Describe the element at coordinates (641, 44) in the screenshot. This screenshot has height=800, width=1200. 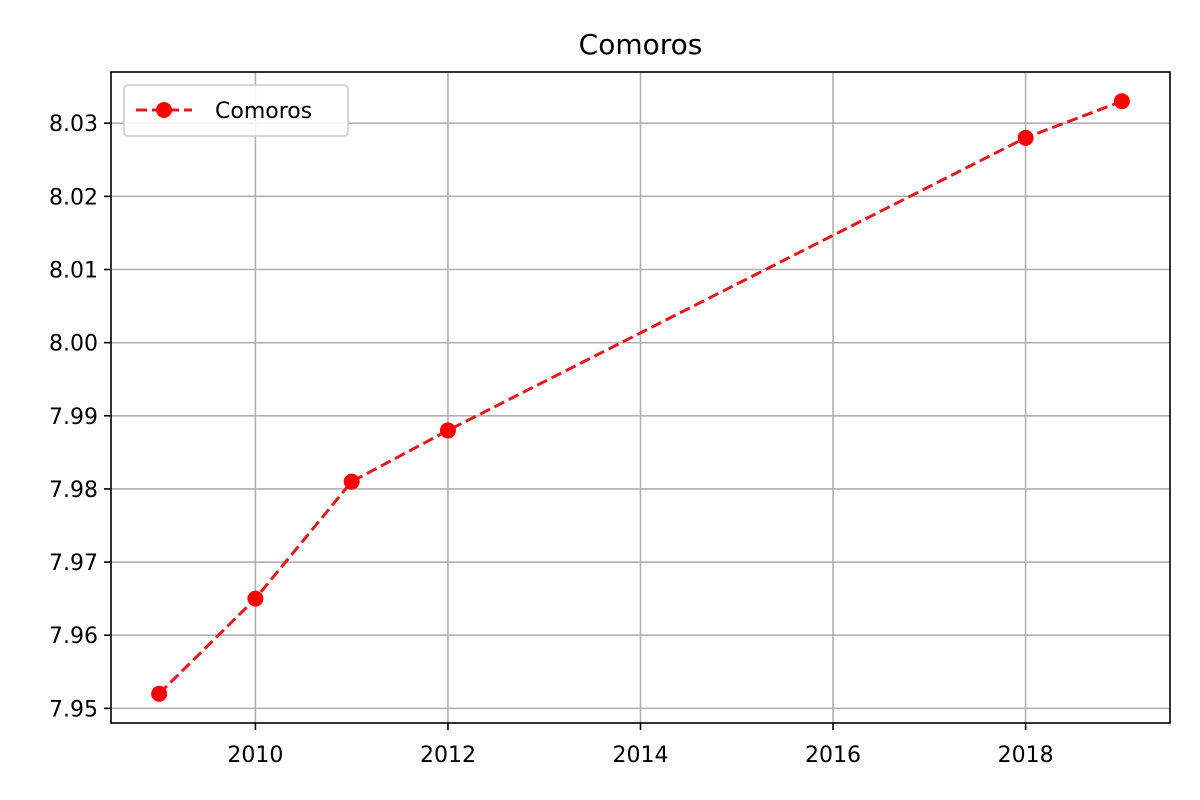
I see `chart-title: Comoros` at that location.